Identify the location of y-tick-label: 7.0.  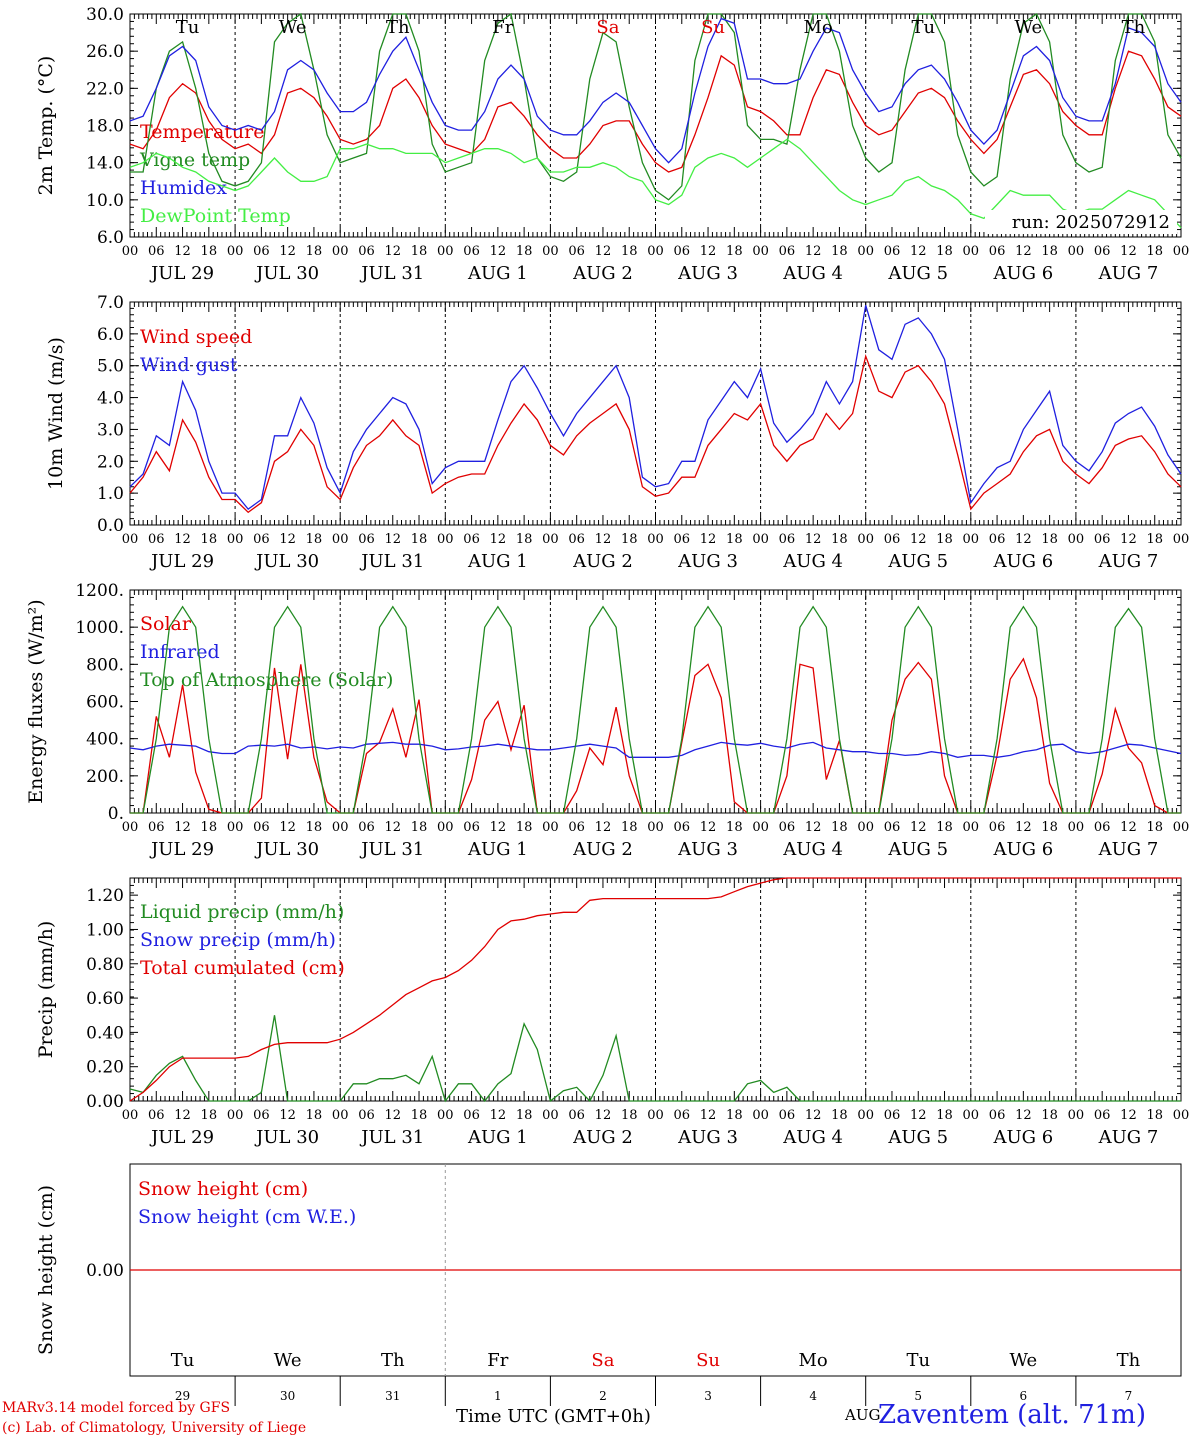
(110, 303).